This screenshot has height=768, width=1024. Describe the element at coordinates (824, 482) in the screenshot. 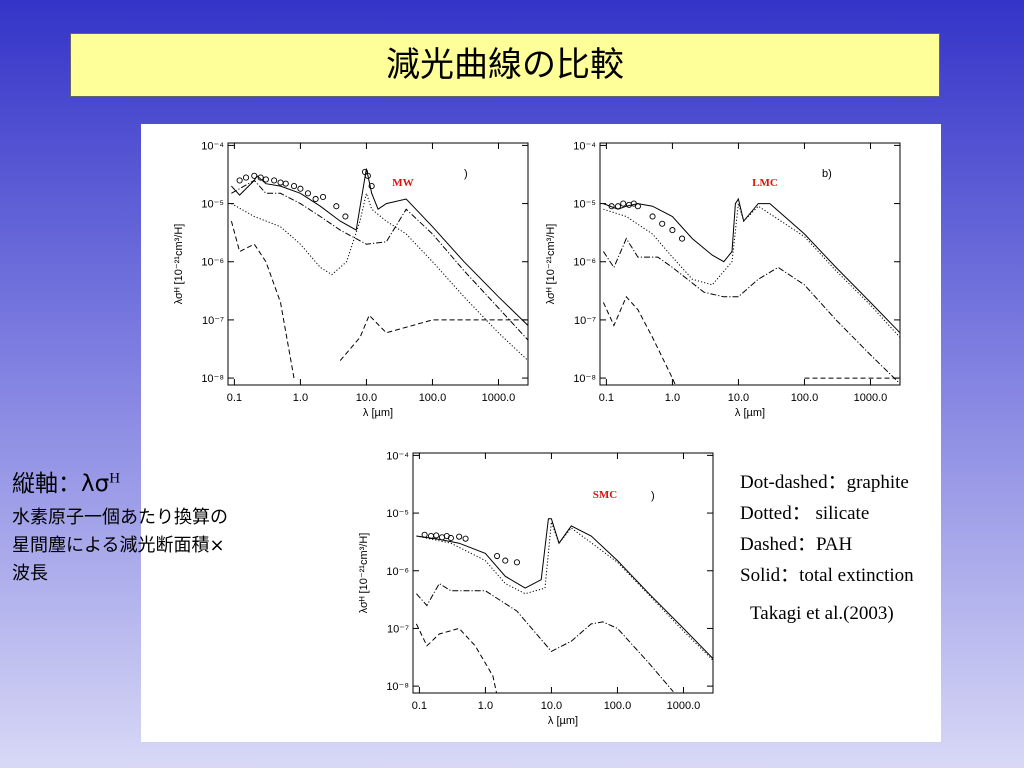

I see `legend-note: Dot-dashed：graphite` at that location.